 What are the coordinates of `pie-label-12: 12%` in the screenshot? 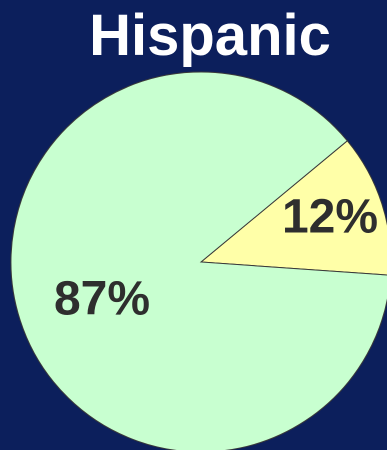 It's located at (330, 217).